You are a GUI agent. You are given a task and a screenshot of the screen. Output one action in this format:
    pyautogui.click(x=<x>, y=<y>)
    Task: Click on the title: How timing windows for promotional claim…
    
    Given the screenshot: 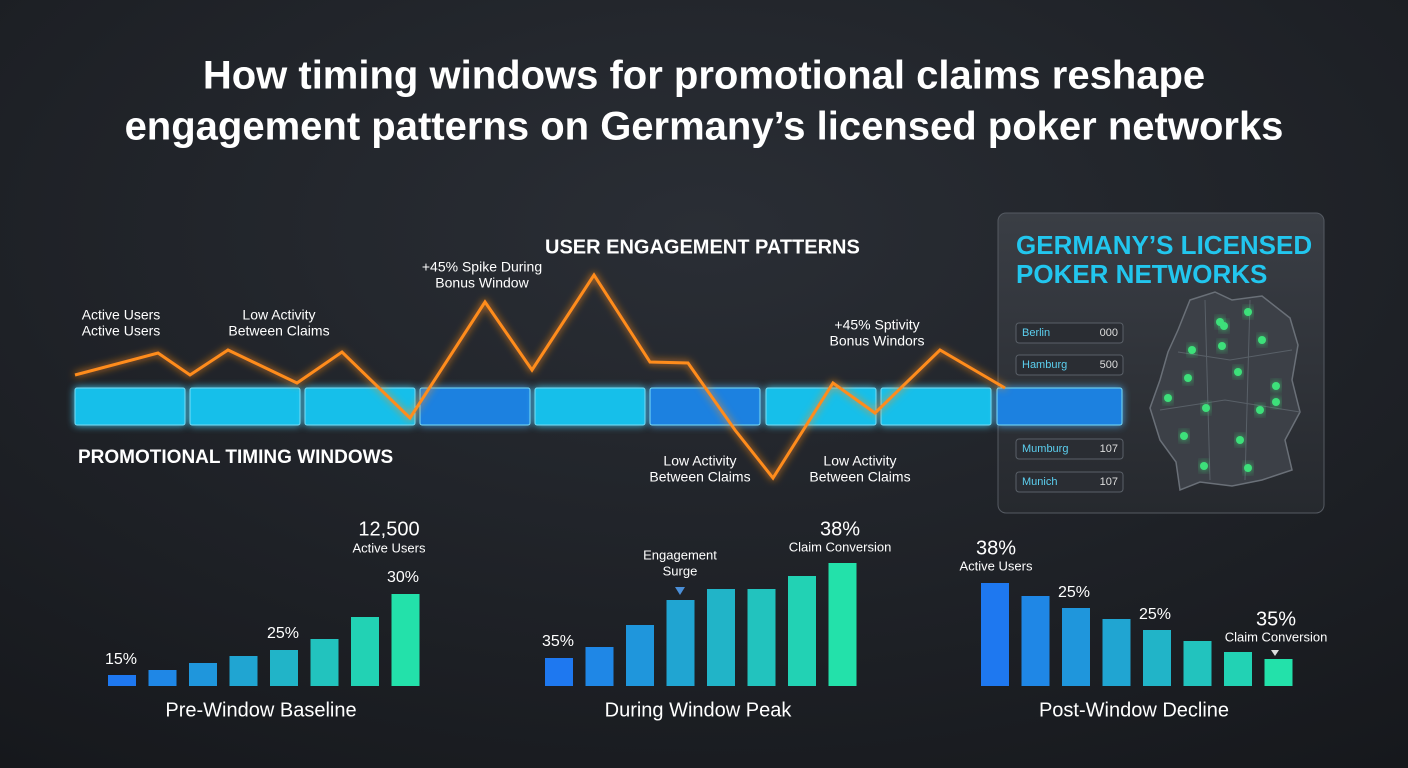 What is the action you would take?
    pyautogui.click(x=704, y=76)
    